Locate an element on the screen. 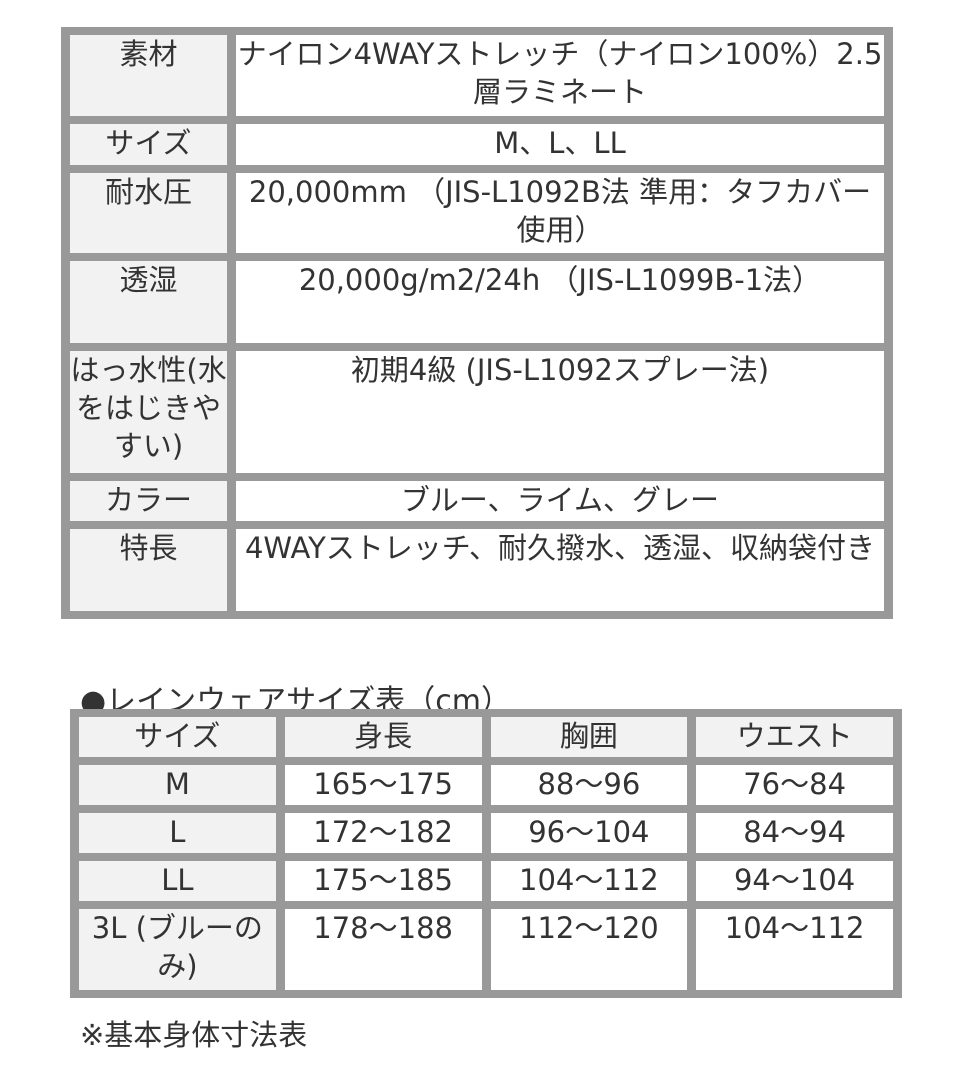 The image size is (973, 1080). row-label: 素材 is located at coordinates (148, 75).